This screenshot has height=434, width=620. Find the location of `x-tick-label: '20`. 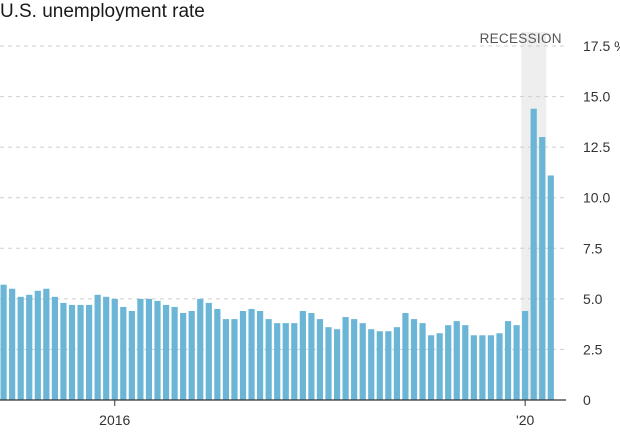

x-tick-label: '20 is located at coordinates (525, 420).